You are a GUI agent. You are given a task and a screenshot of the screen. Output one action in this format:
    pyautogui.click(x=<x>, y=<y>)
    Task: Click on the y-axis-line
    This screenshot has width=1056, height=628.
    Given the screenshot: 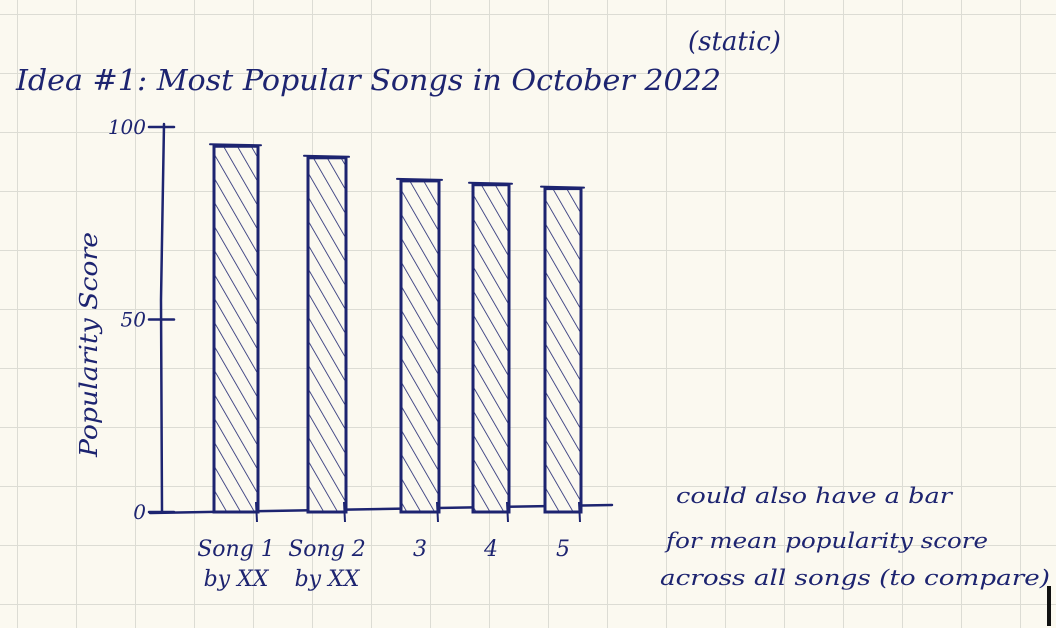 What is the action you would take?
    pyautogui.click(x=162, y=318)
    